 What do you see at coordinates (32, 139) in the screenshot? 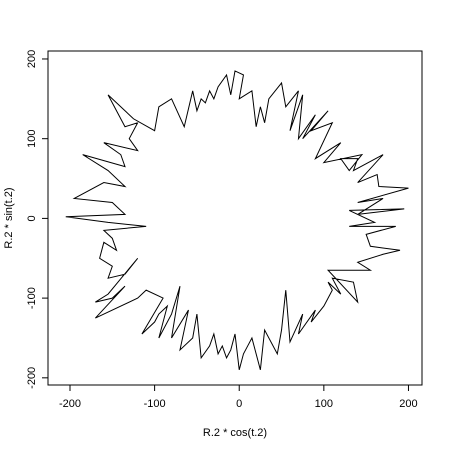
I see `y-tick-label: 100` at bounding box center [32, 139].